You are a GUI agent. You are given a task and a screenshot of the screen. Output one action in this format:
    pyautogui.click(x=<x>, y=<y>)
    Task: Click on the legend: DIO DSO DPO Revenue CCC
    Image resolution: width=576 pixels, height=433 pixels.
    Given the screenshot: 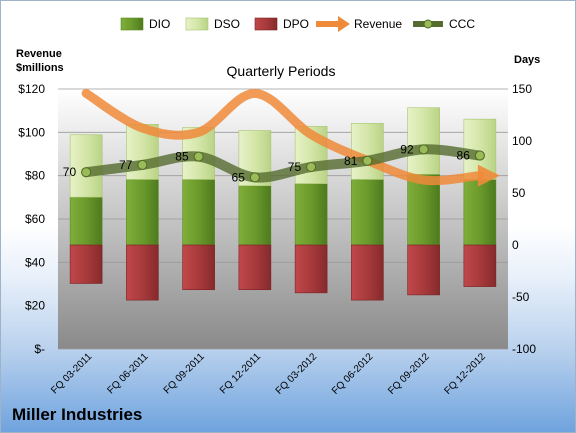 What is the action you would take?
    pyautogui.click(x=297, y=24)
    